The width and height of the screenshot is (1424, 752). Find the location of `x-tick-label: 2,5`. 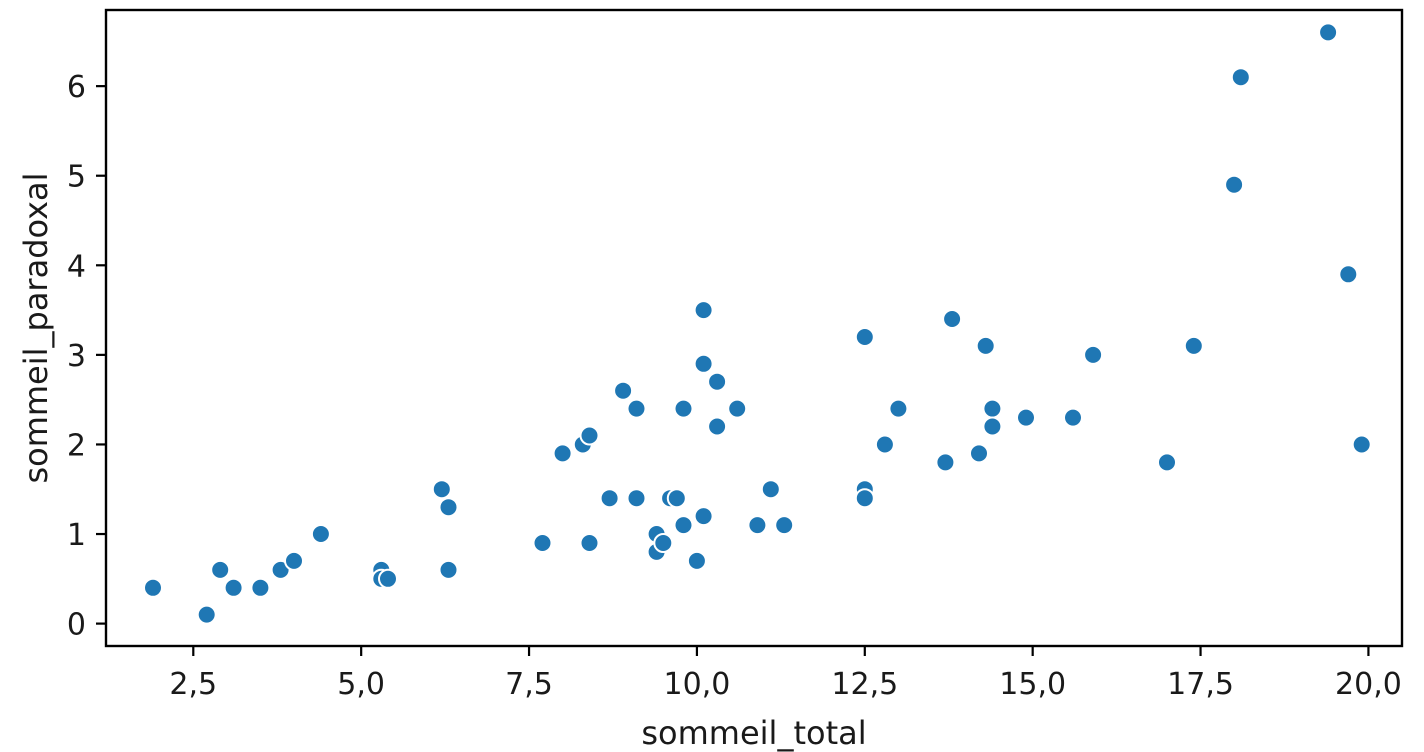

x-tick-label: 2,5 is located at coordinates (193, 684).